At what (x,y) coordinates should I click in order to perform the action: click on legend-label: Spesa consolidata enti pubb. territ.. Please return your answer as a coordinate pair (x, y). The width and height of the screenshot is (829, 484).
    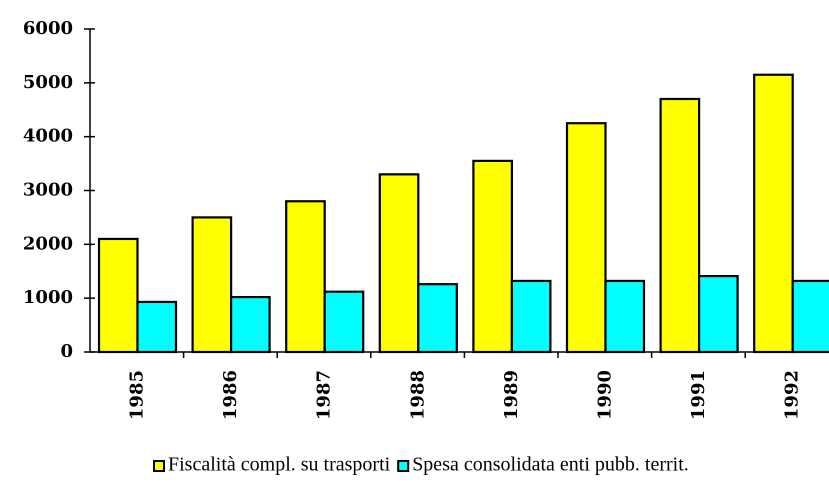
    Looking at the image, I should click on (550, 465).